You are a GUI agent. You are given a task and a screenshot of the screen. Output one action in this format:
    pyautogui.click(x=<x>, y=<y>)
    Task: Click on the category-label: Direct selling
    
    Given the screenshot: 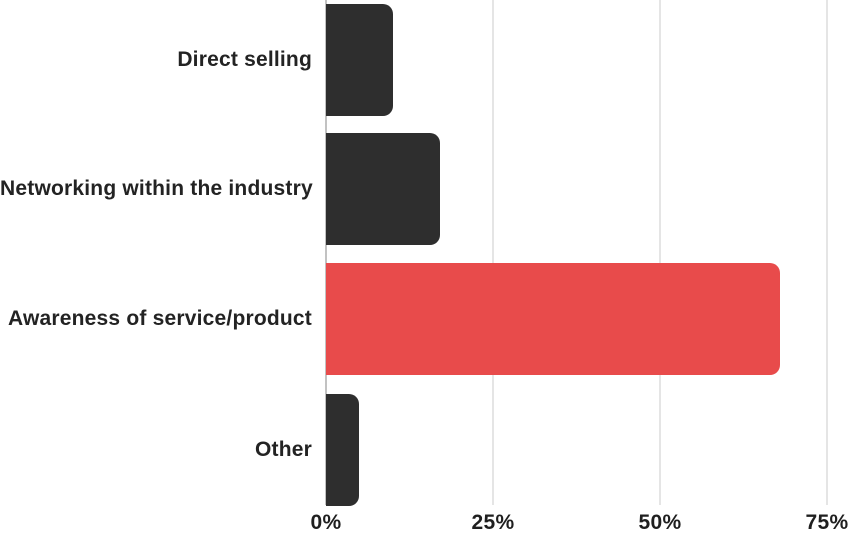 What is the action you would take?
    pyautogui.click(x=244, y=59)
    